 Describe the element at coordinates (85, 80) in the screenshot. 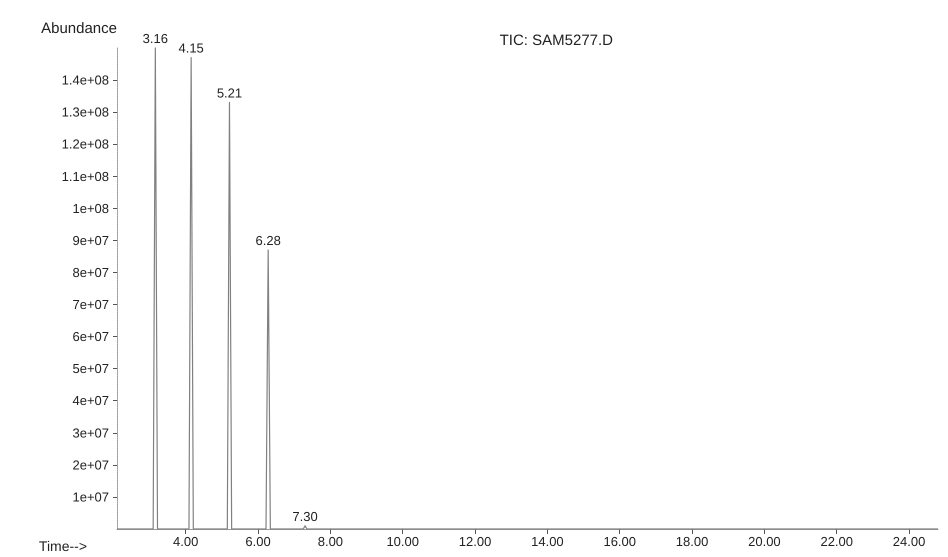

I see `y-tick-label: 1.4e+08` at that location.